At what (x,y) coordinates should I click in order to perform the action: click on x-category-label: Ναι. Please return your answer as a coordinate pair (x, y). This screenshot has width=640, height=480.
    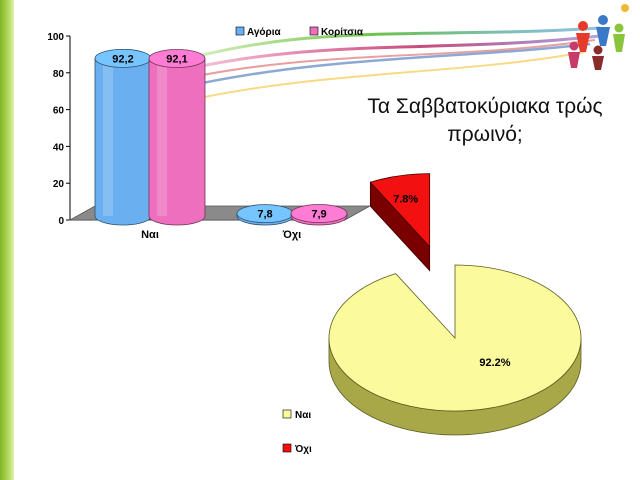
    Looking at the image, I should click on (150, 235).